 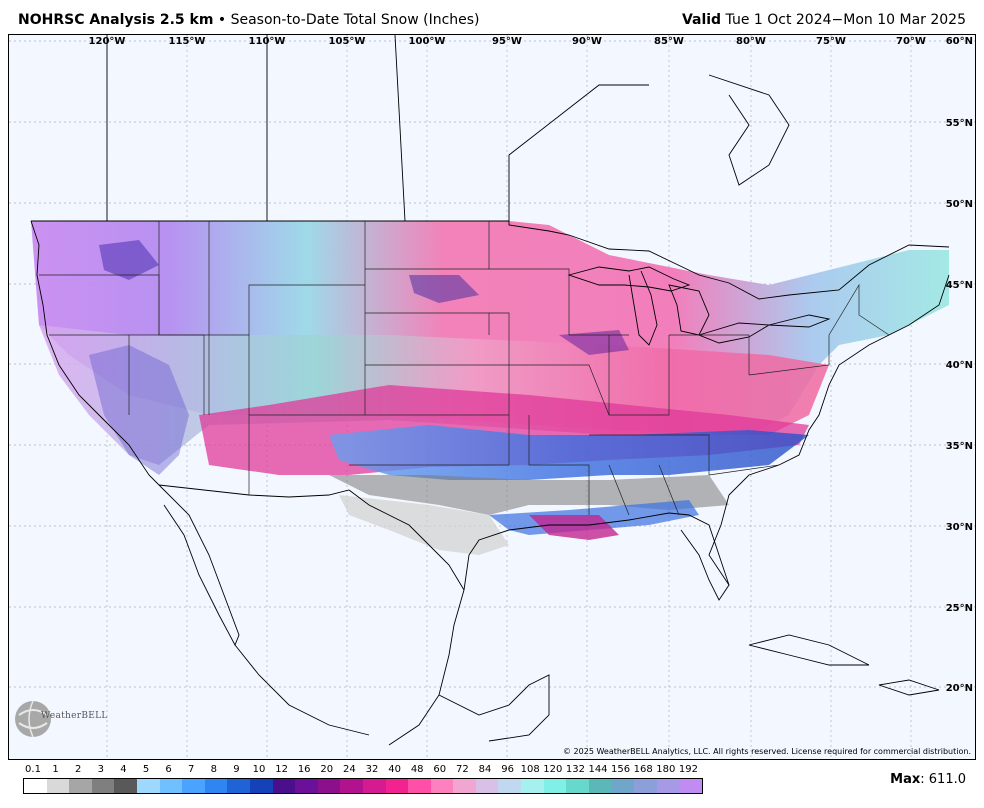 What do you see at coordinates (959, 608) in the screenshot?
I see `lat-label: 25°N` at bounding box center [959, 608].